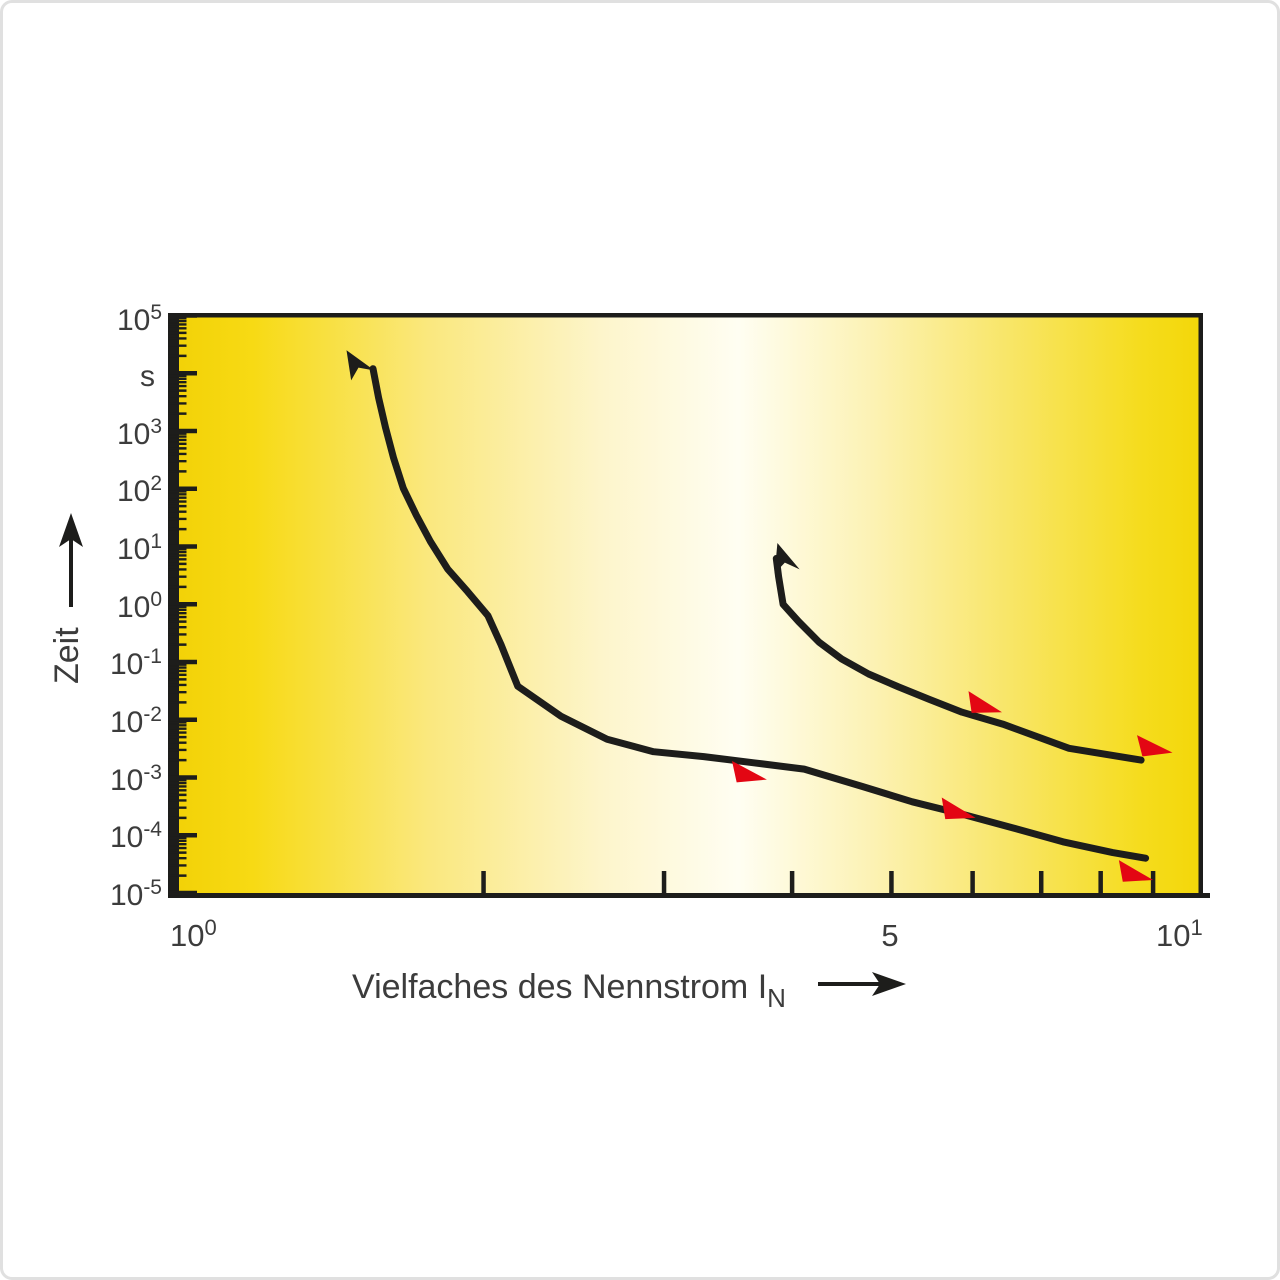 The height and width of the screenshot is (1280, 1280). I want to click on x-axis-title: Vielfaches des Nennstrom IN, so click(569, 990).